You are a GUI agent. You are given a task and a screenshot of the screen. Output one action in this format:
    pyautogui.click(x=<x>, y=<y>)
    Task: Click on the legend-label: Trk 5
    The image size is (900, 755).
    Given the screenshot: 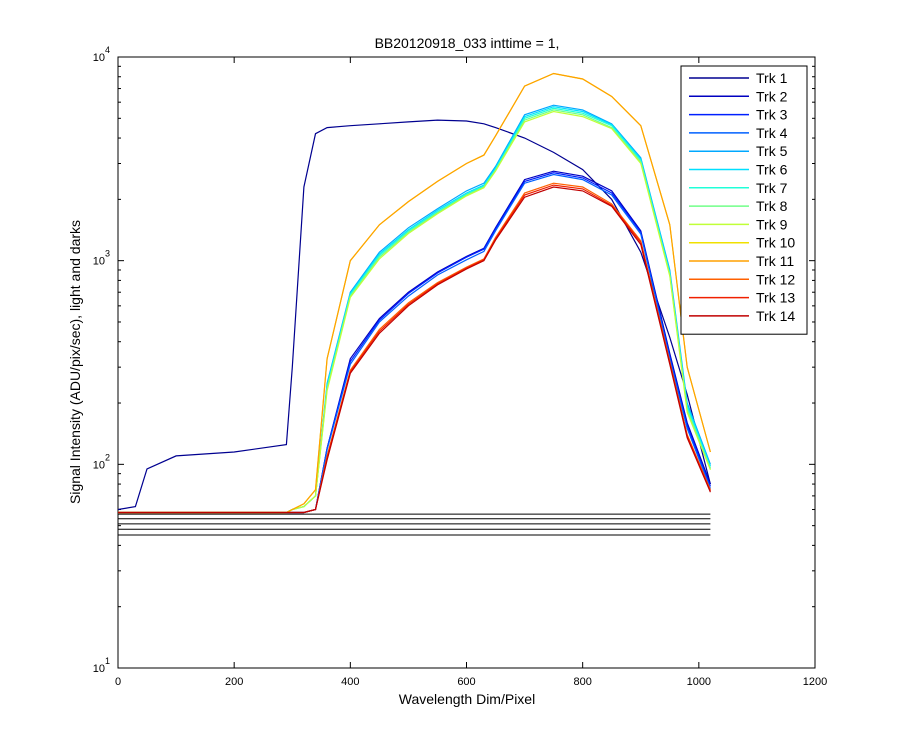 What is the action you would take?
    pyautogui.click(x=772, y=151)
    